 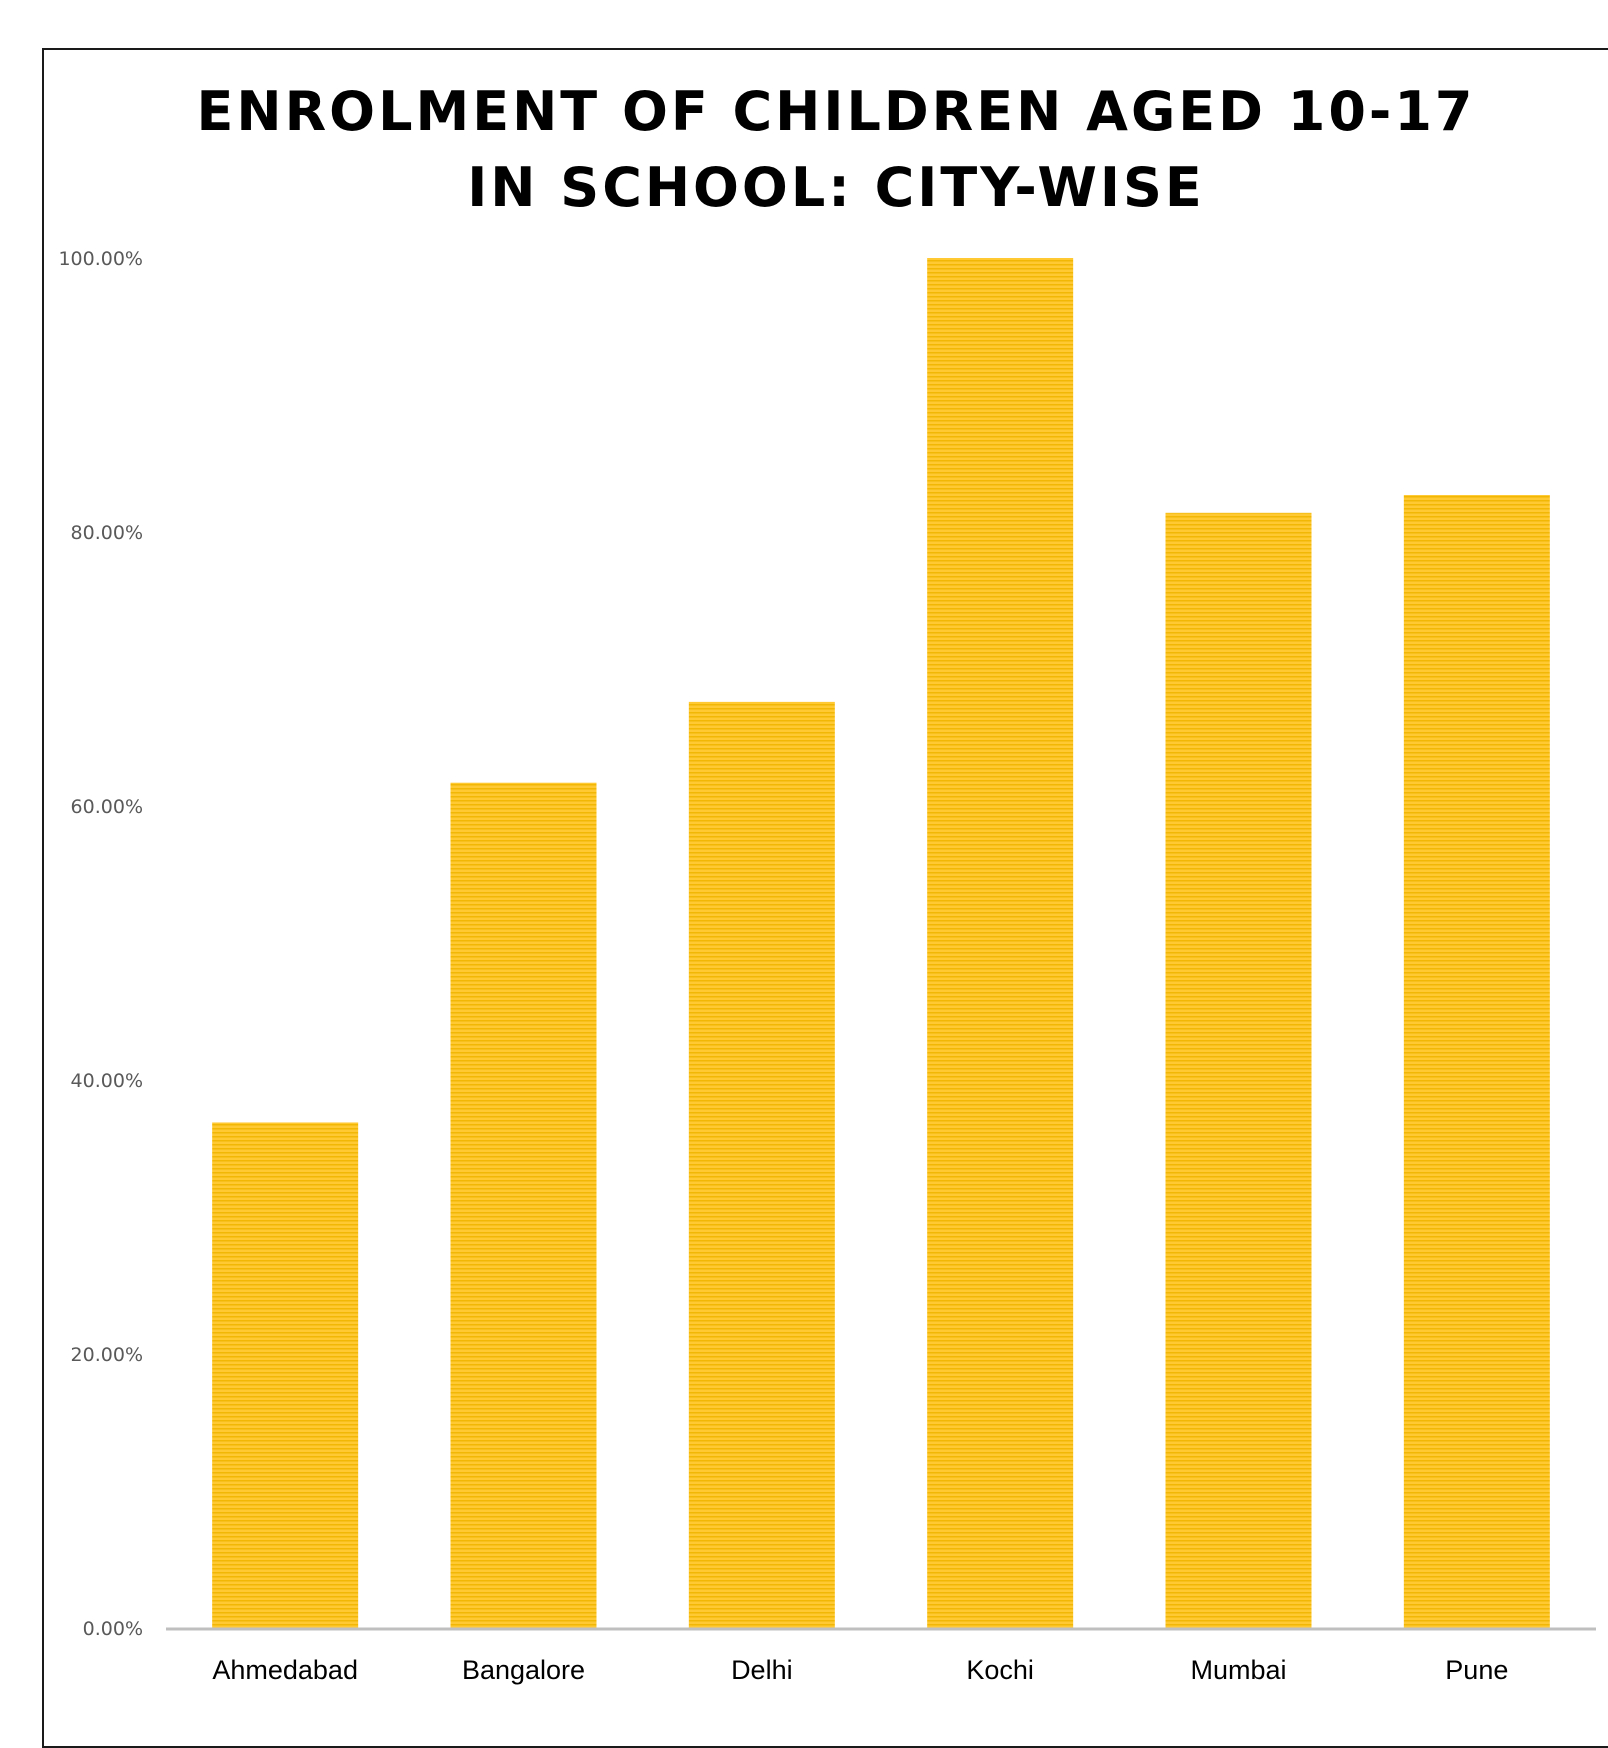 What do you see at coordinates (285, 1670) in the screenshot?
I see `x-tick-label: Ahmedabad` at bounding box center [285, 1670].